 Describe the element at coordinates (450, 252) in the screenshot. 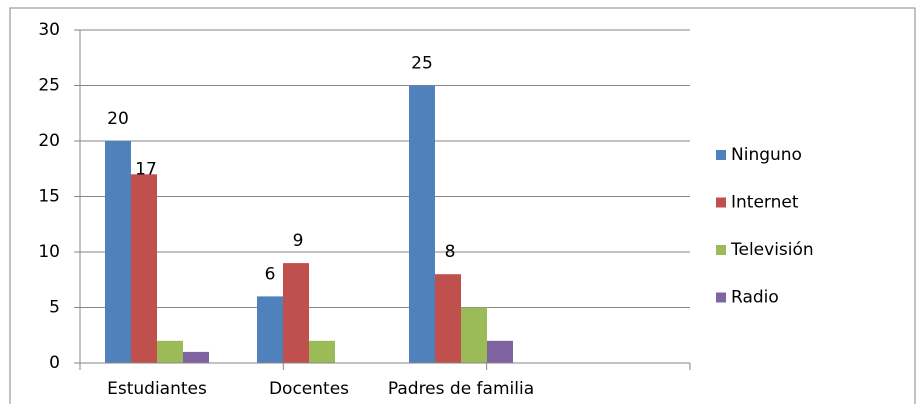

I see `data-label: 8` at that location.